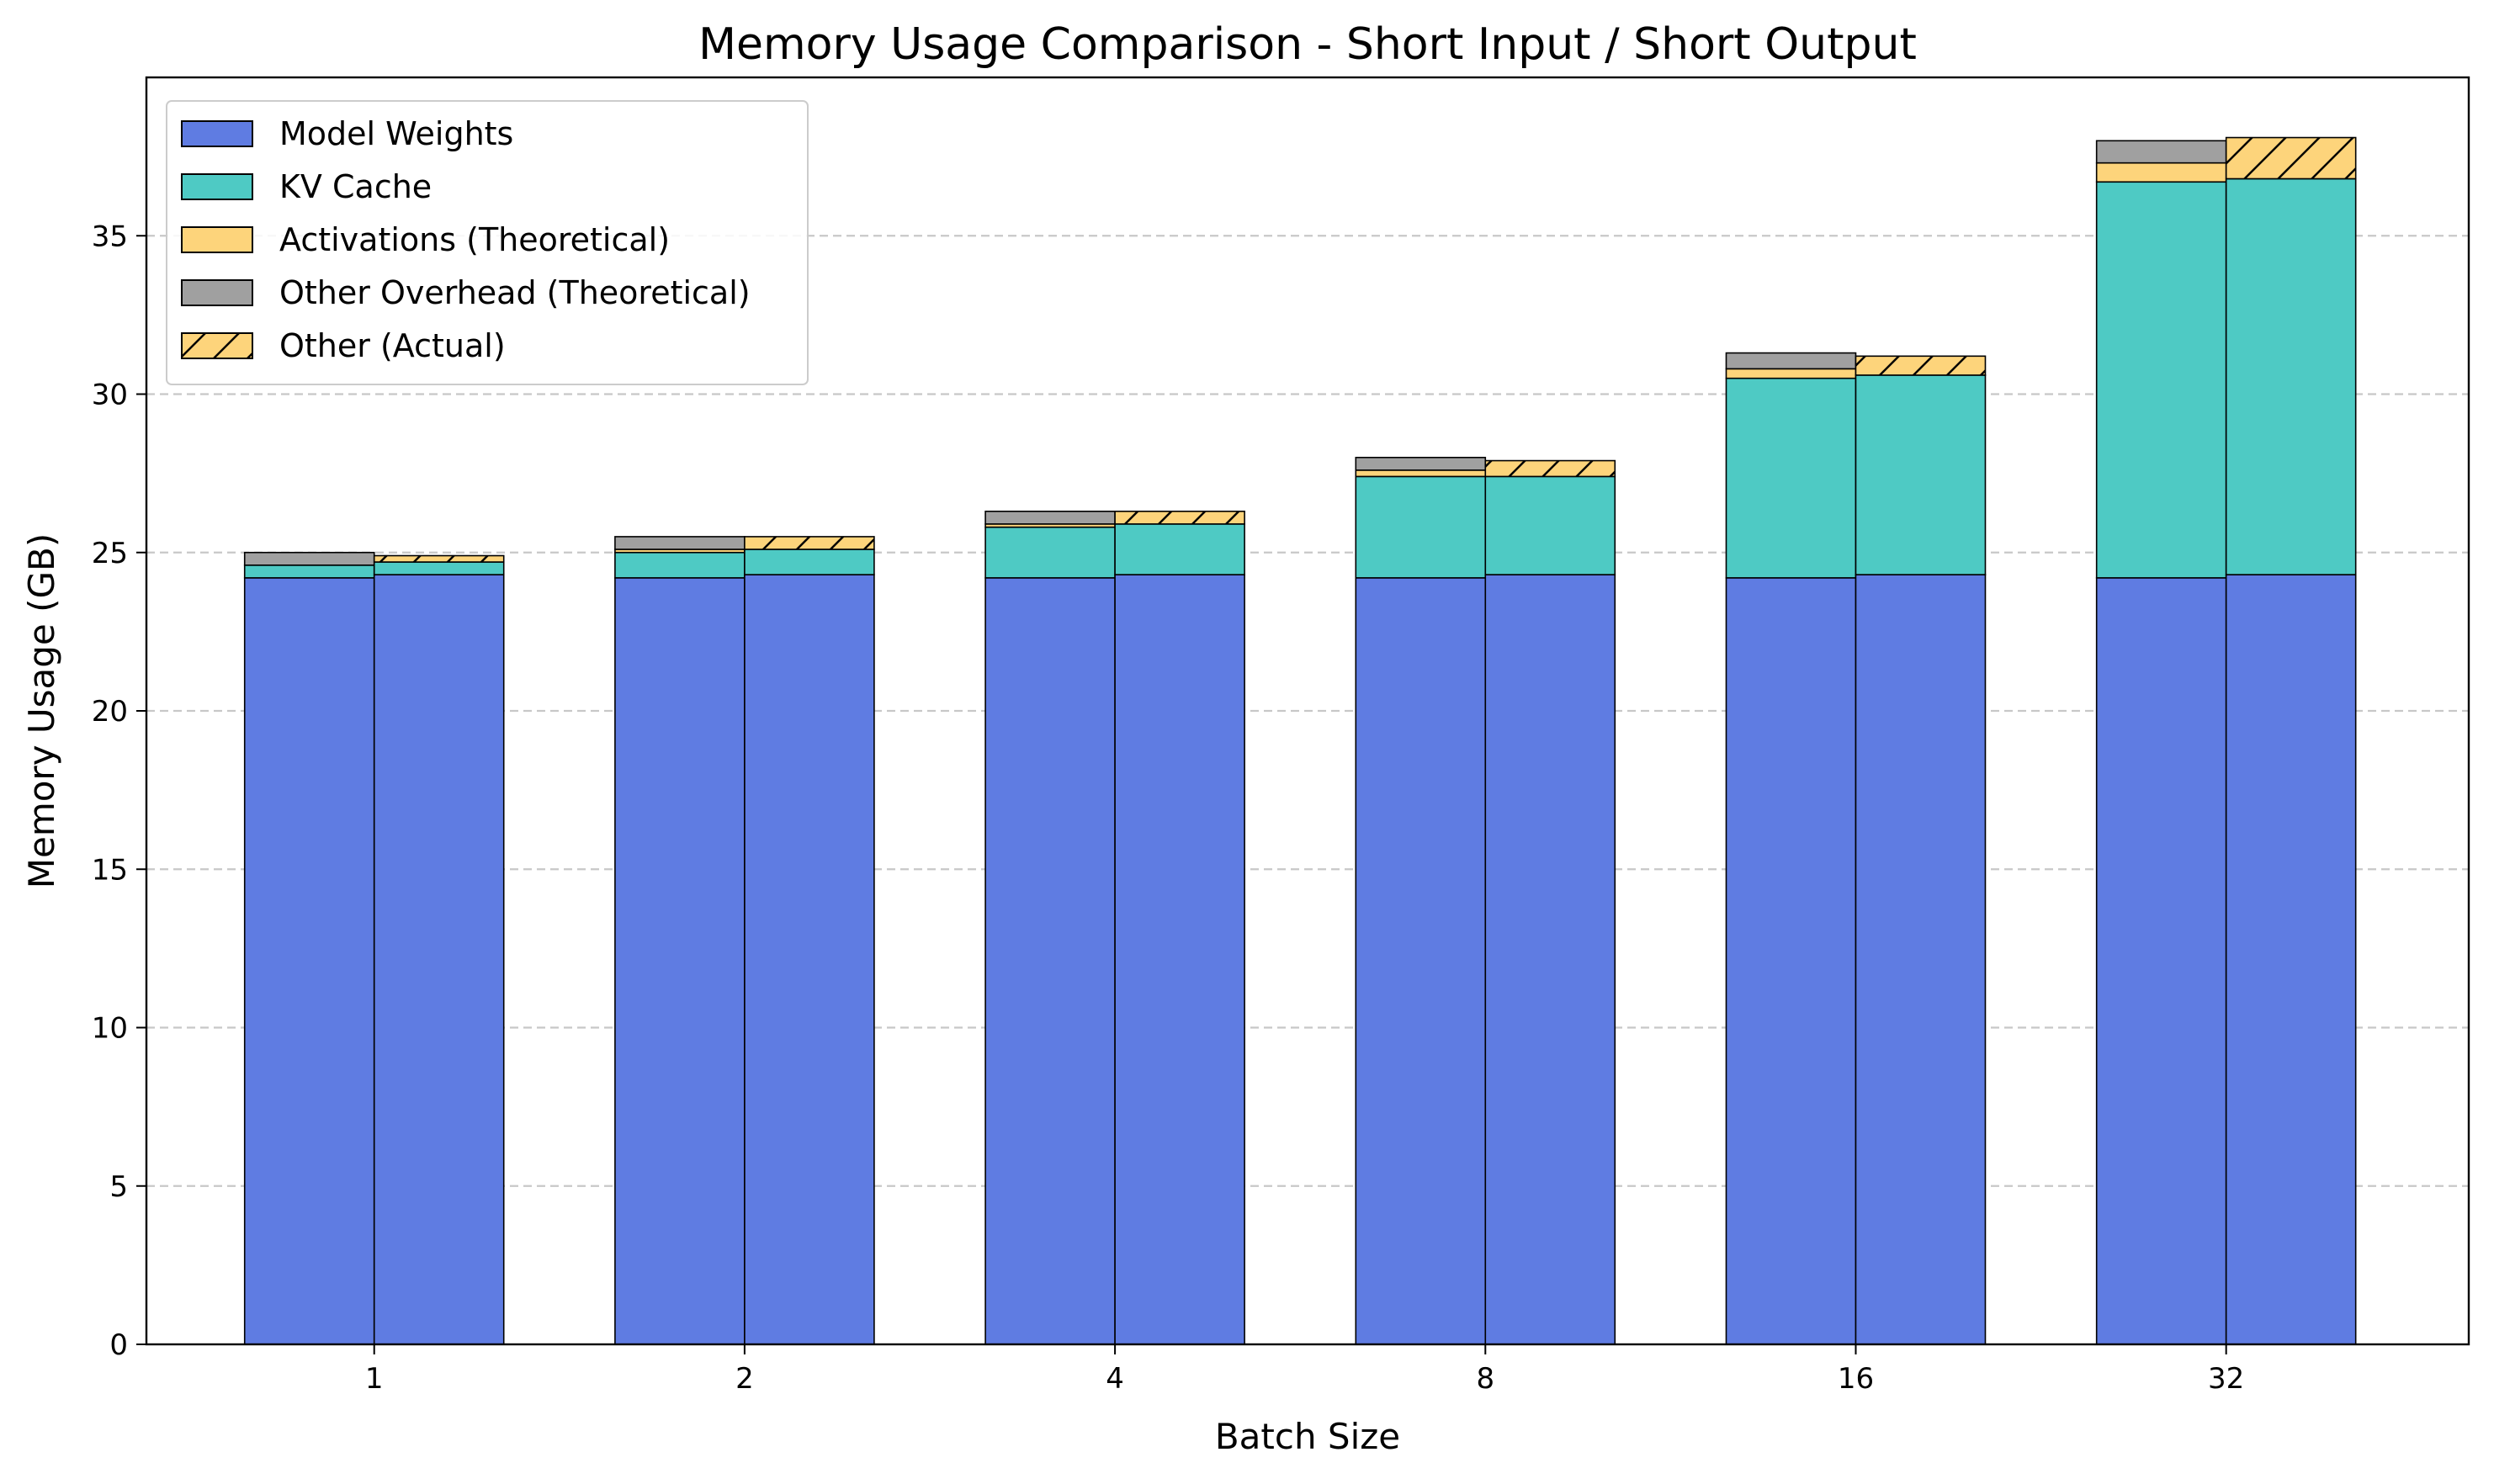 Image resolution: width=2494 pixels, height=1484 pixels. I want to click on y-axis-label: Memory Usage (GB), so click(41, 711).